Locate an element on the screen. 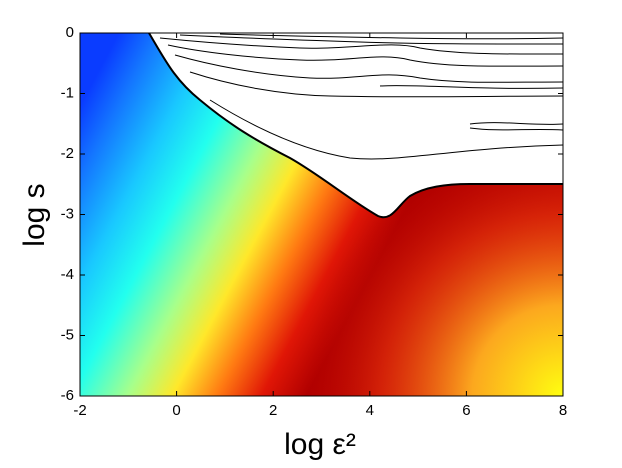 This screenshot has height=468, width=622. x-tick-label: 6 is located at coordinates (466, 410).